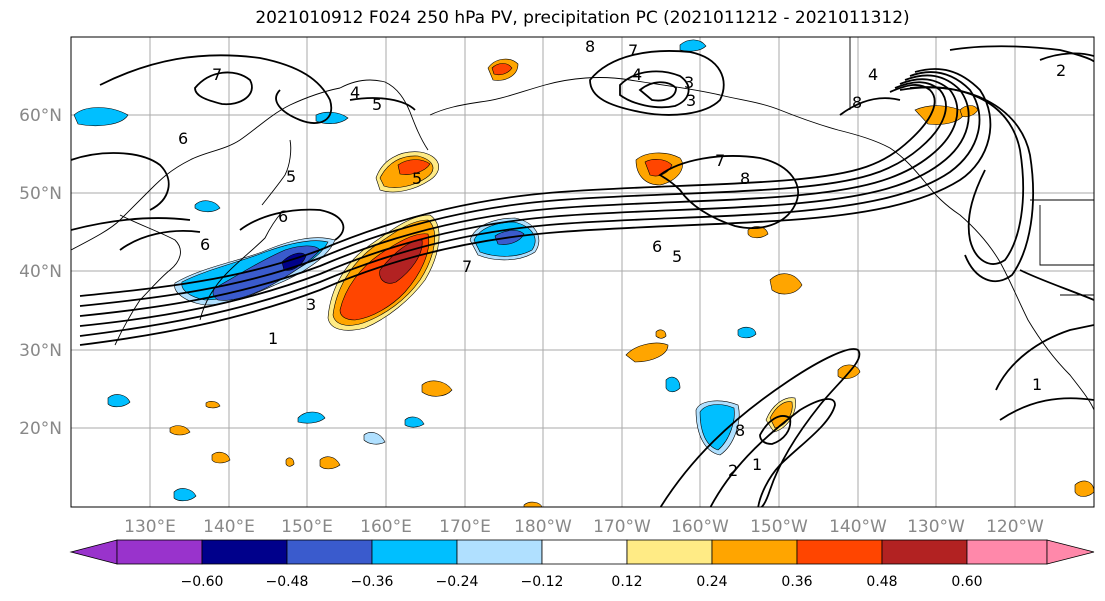  What do you see at coordinates (543, 527) in the screenshot?
I see `lon-label: 180°W` at bounding box center [543, 527].